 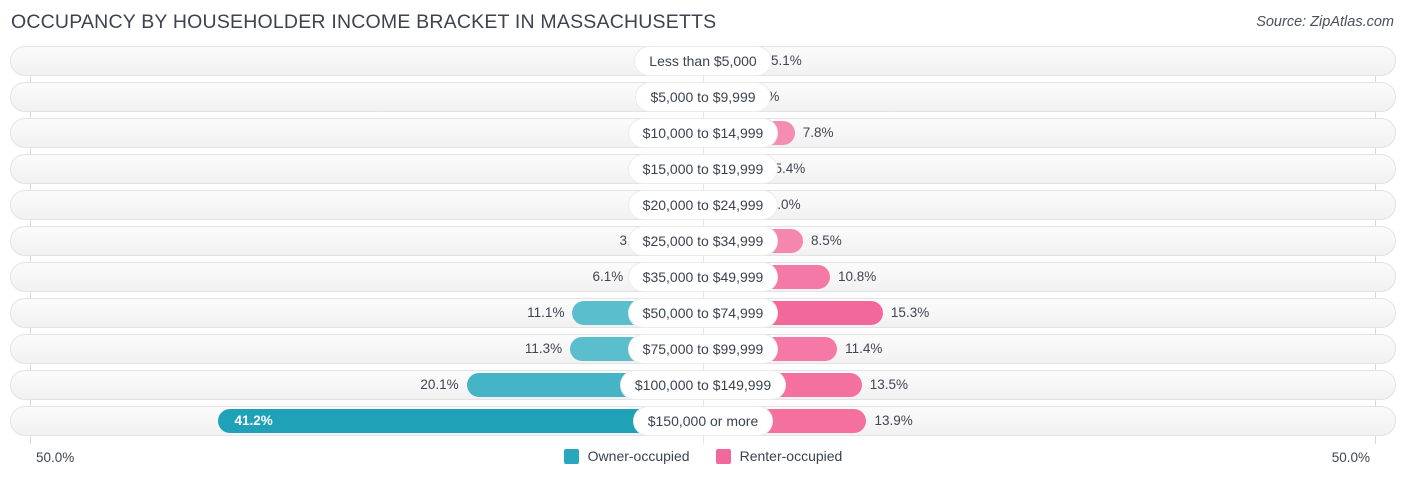 I want to click on category-label: Less than $5,000, so click(x=703, y=61).